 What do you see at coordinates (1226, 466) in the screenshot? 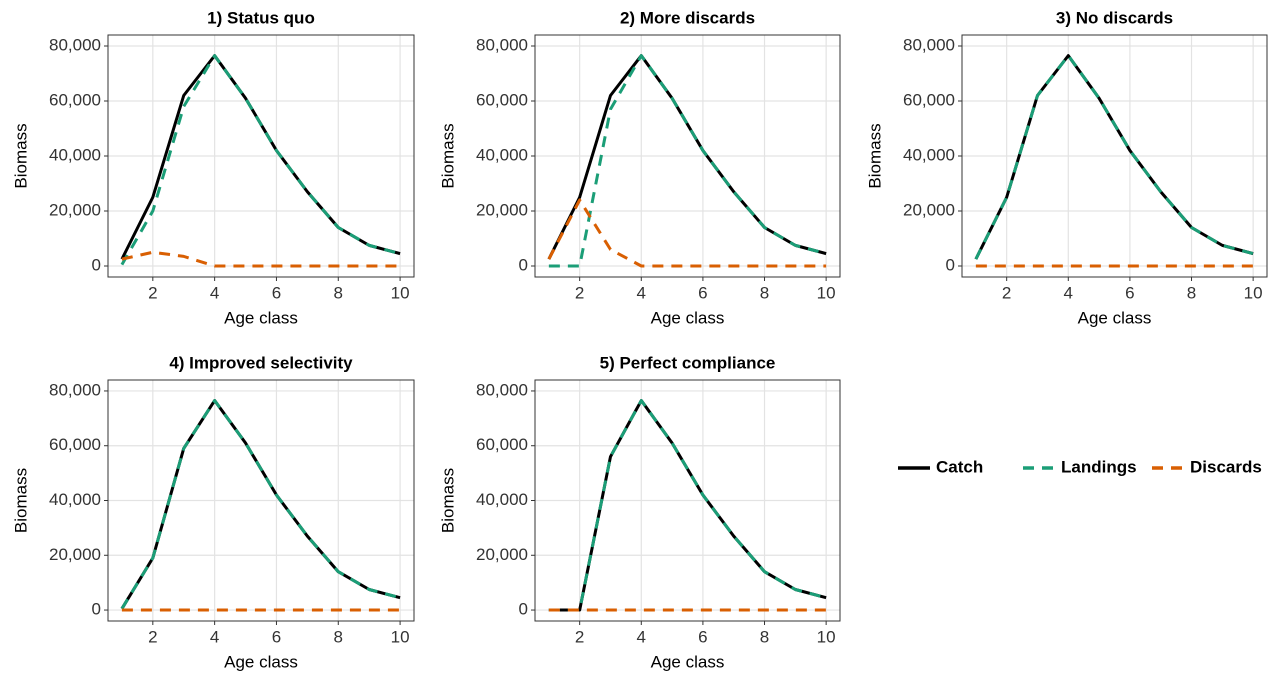
I see `legend-label: Discards` at bounding box center [1226, 466].